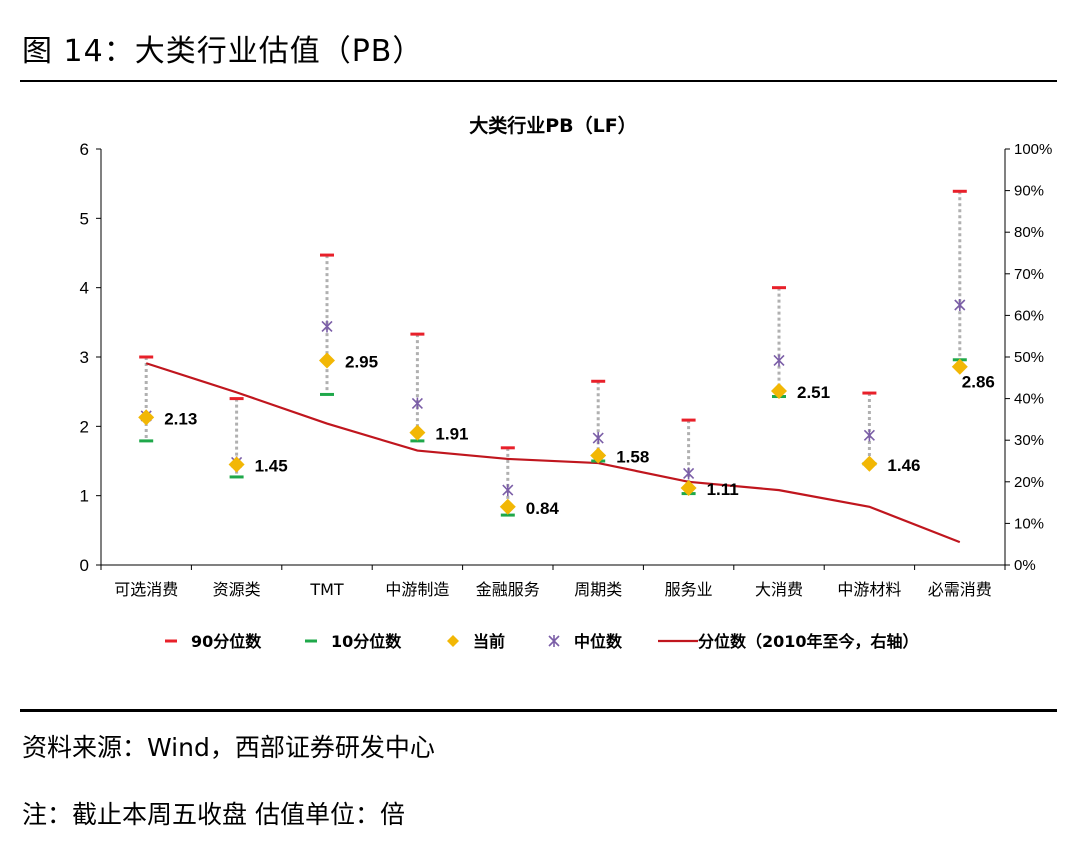 The width and height of the screenshot is (1080, 850). What do you see at coordinates (598, 589) in the screenshot?
I see `x-category-label: 周期类` at bounding box center [598, 589].